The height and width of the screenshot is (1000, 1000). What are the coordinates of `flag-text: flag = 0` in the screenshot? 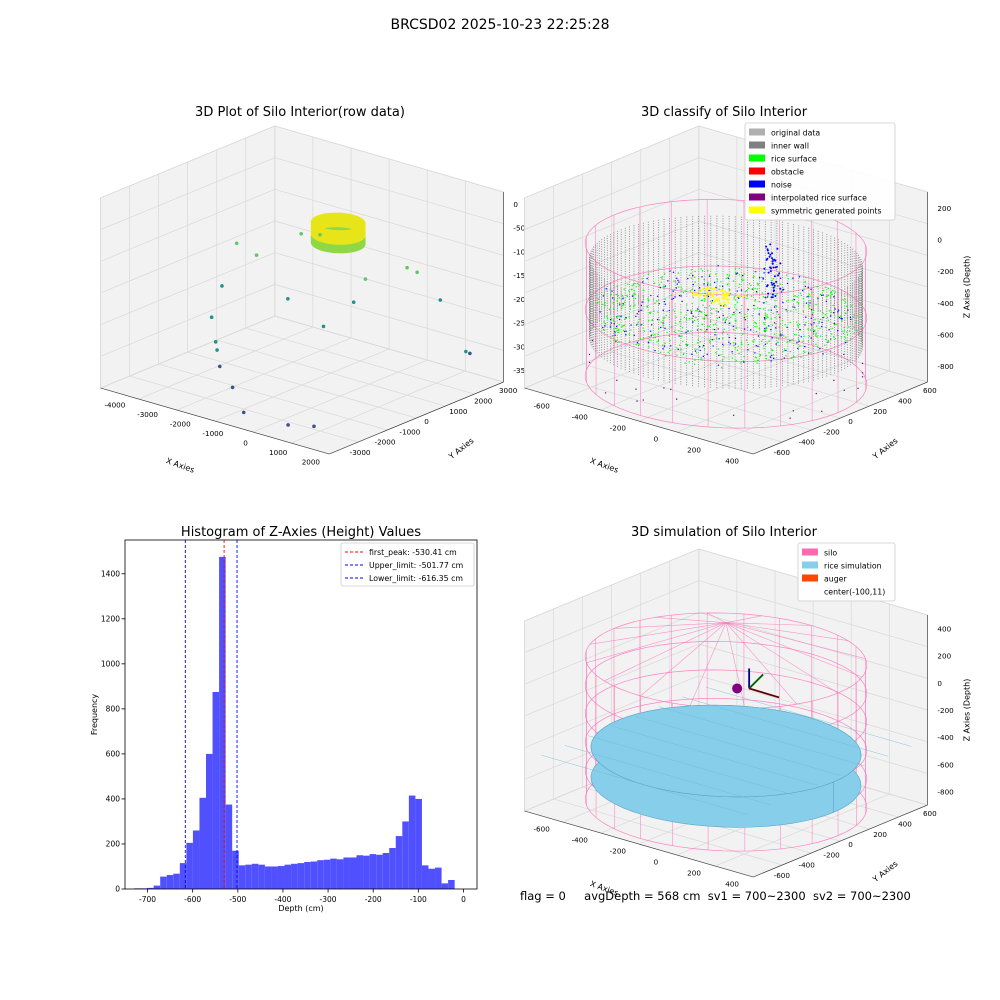 It's located at (543, 896).